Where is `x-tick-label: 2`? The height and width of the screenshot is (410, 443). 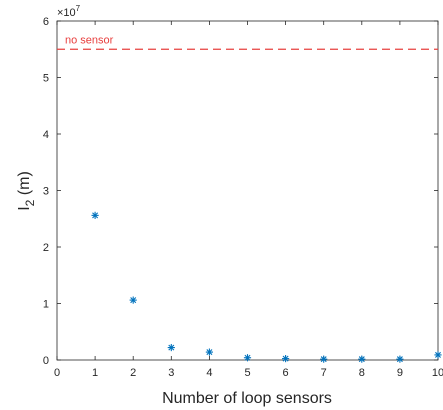 x-tick-label: 2 is located at coordinates (133, 373).